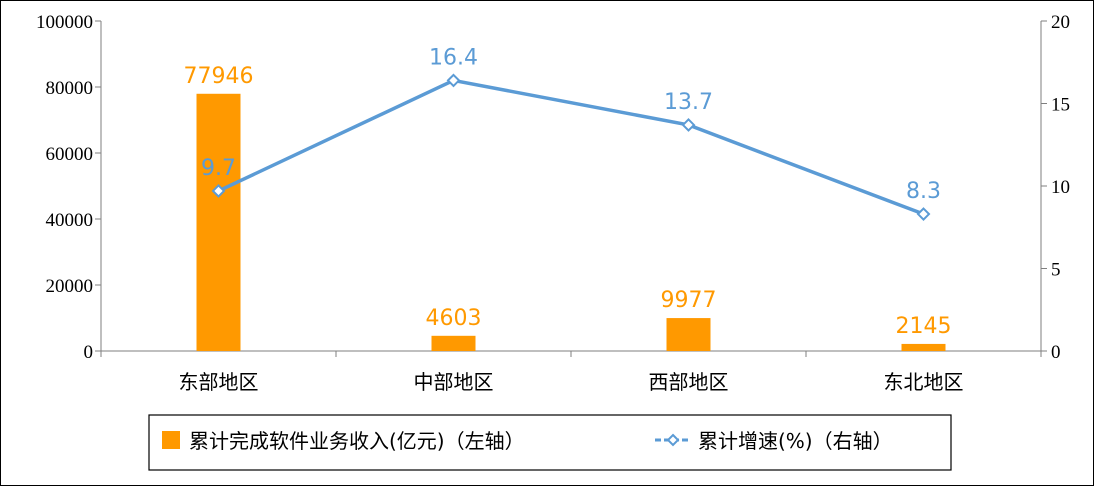  I want to click on right-tick-label: 15, so click(1060, 105).